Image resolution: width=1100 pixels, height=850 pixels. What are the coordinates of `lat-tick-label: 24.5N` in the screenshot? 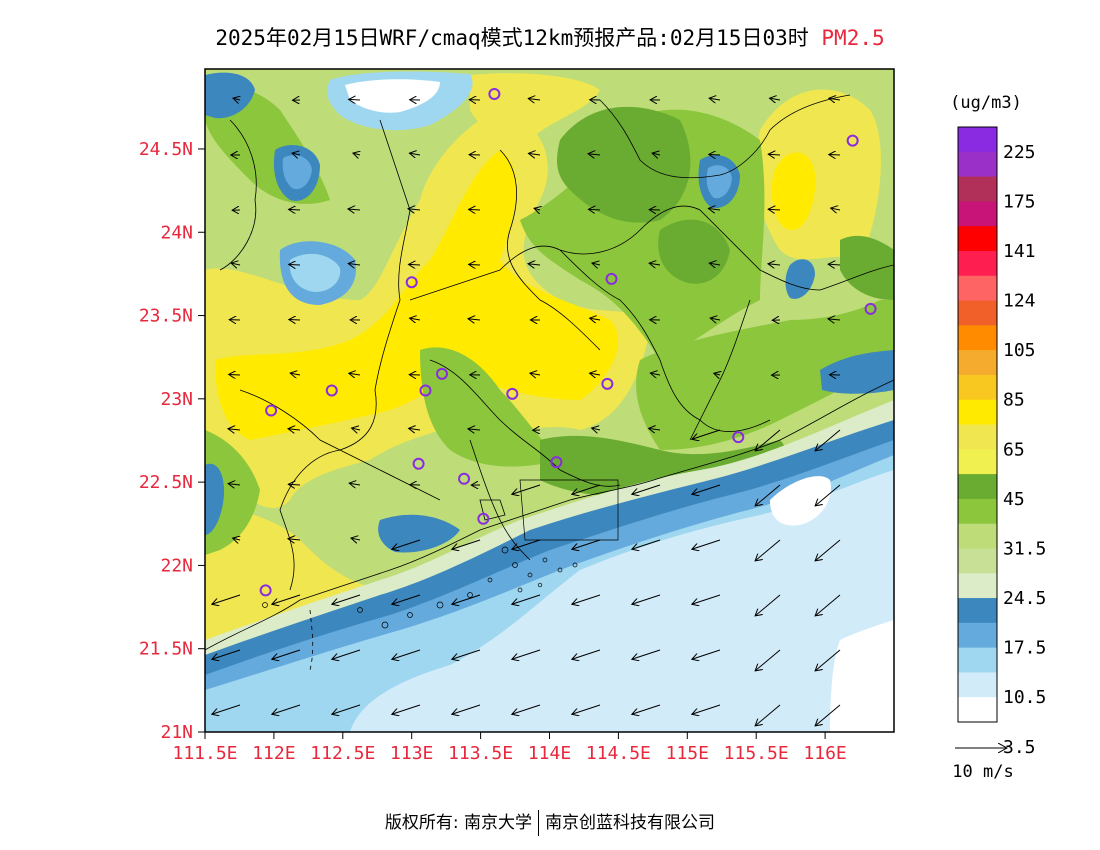 It's located at (166, 149).